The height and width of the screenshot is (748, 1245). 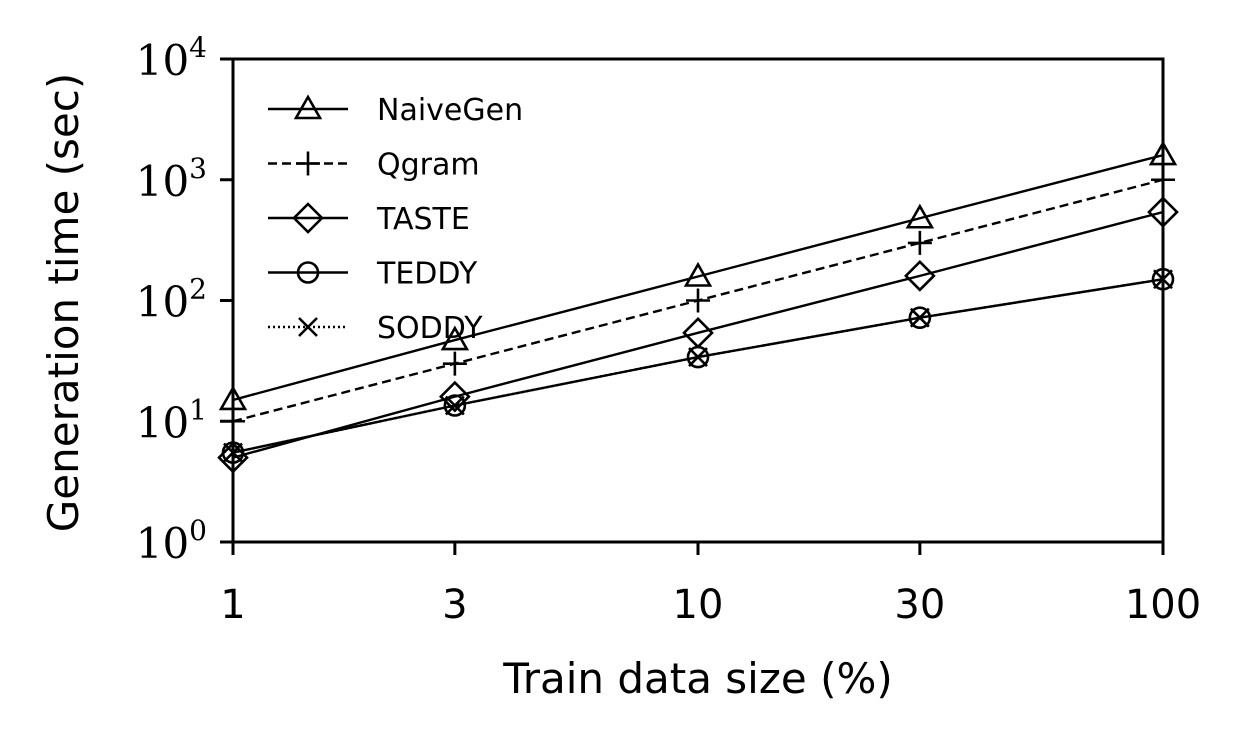 What do you see at coordinates (430, 328) in the screenshot?
I see `legend-label: SODDY` at bounding box center [430, 328].